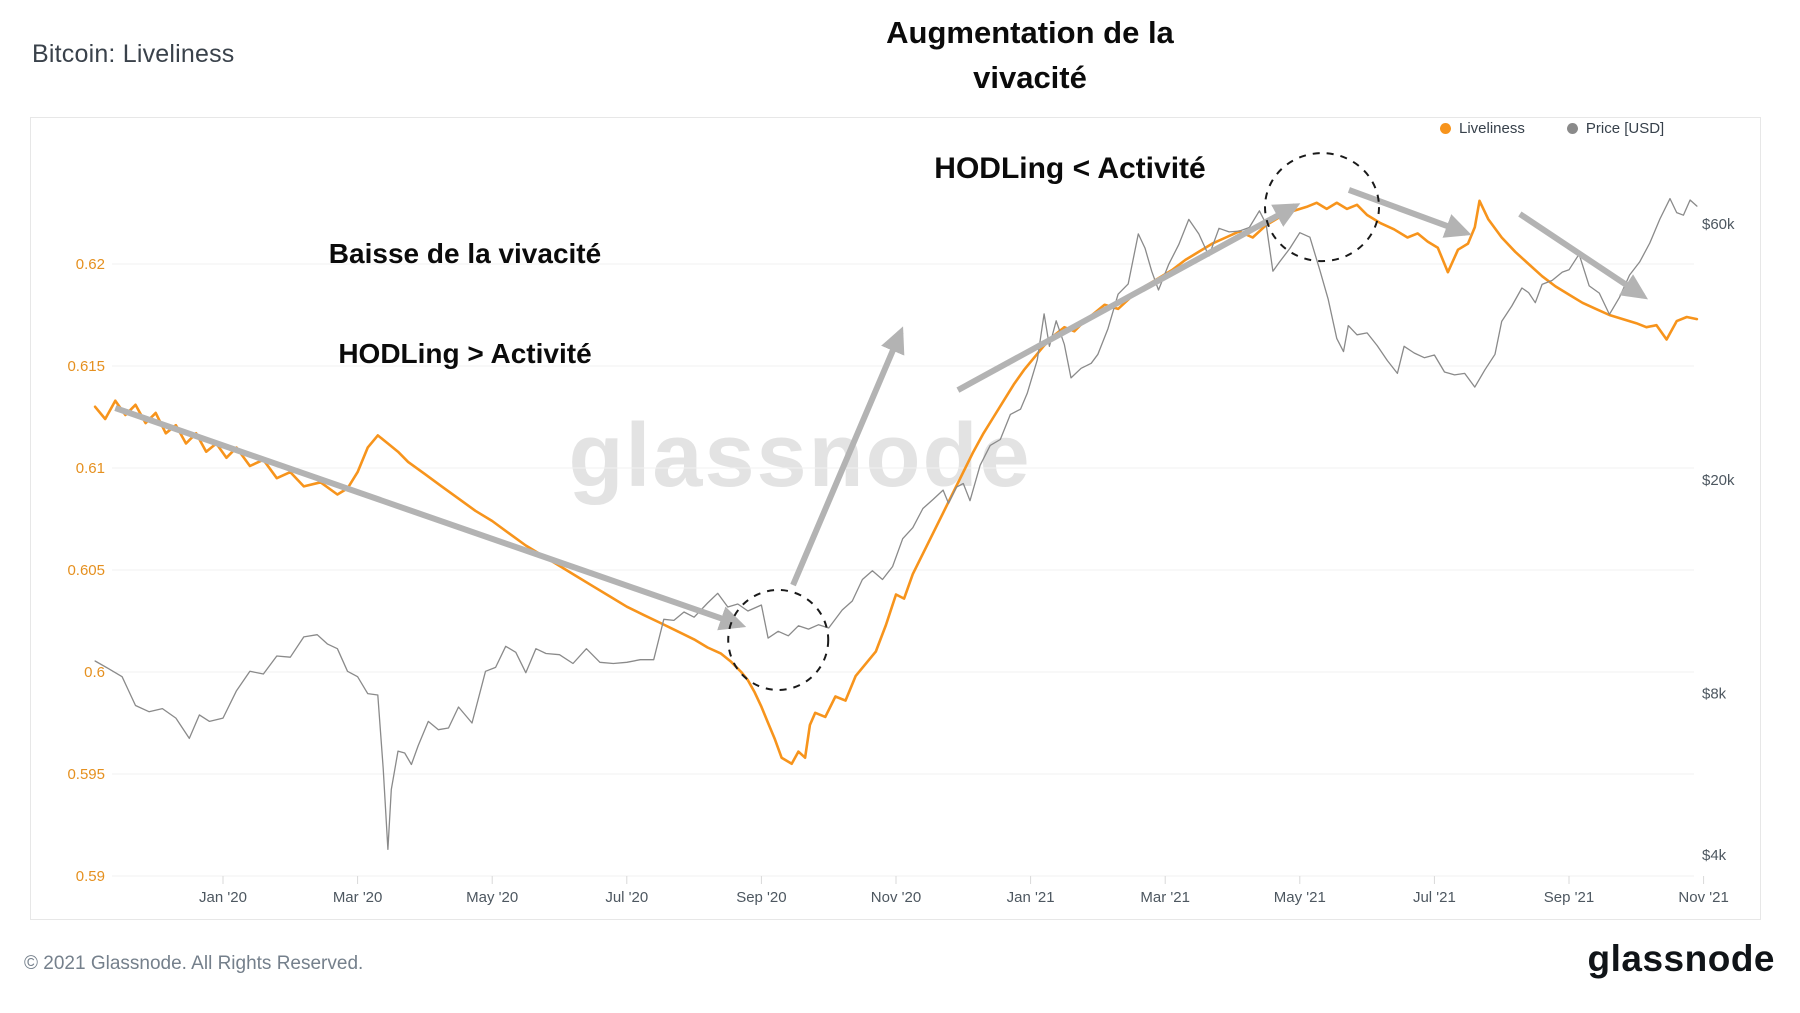  What do you see at coordinates (1300, 897) in the screenshot?
I see `x-tick-label: May '21` at bounding box center [1300, 897].